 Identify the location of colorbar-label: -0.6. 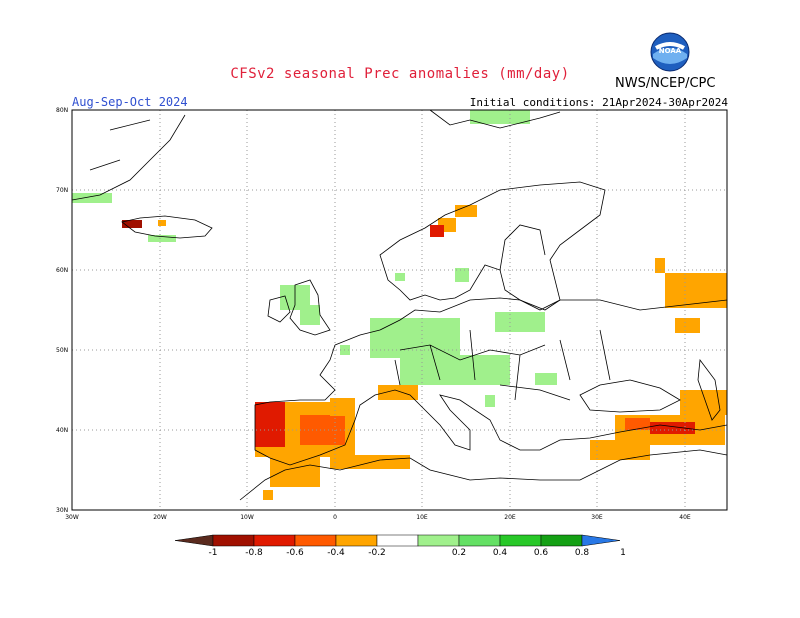
(295, 553).